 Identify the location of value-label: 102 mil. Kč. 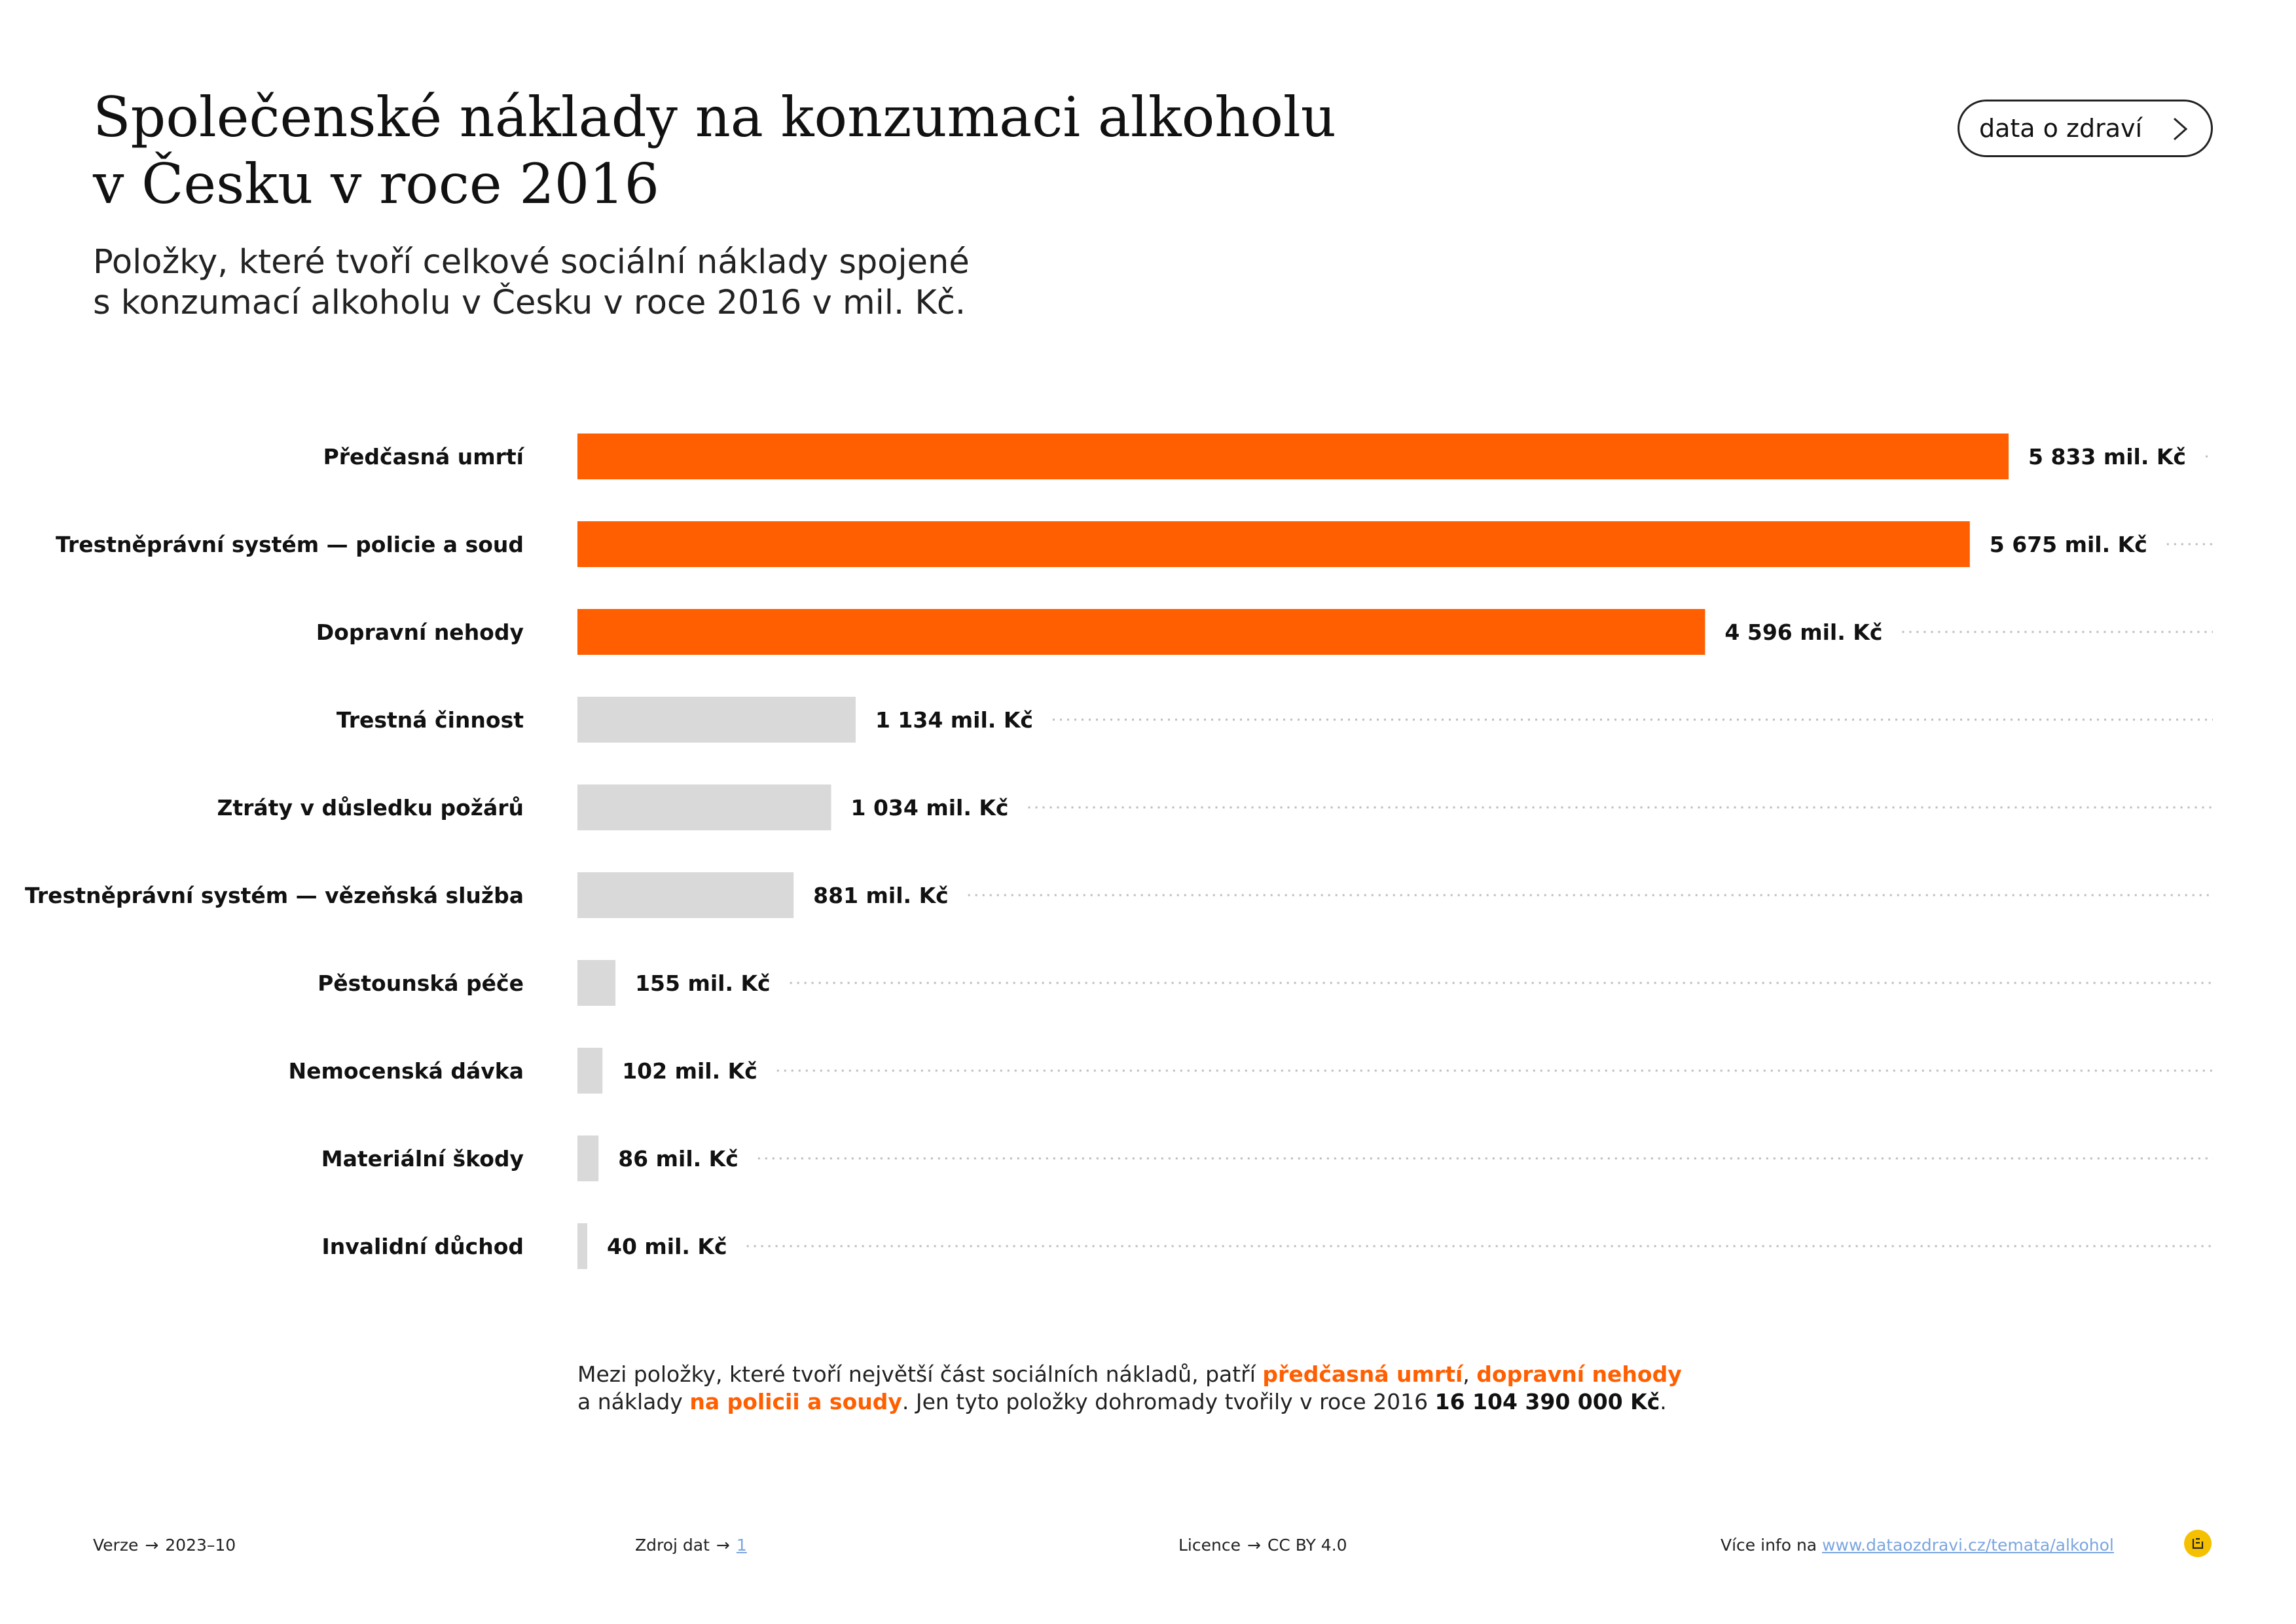
(689, 1071).